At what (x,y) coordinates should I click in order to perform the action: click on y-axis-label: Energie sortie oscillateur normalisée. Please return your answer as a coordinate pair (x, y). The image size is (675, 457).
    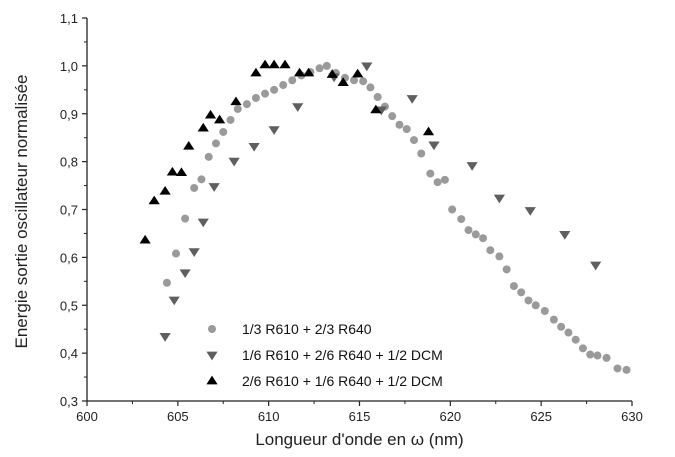
    Looking at the image, I should click on (21, 211).